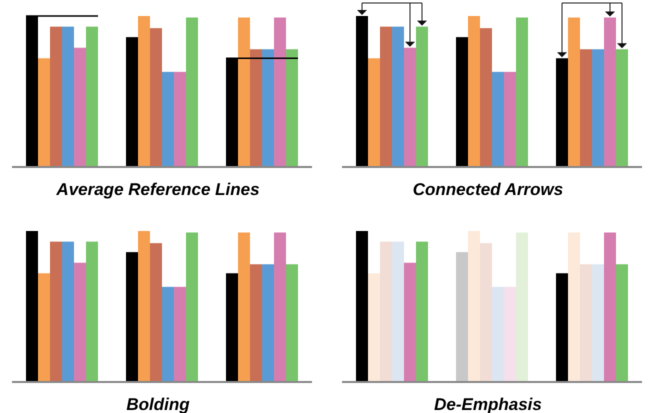 This screenshot has width=649, height=413. Describe the element at coordinates (158, 190) in the screenshot. I see `text: Average Reference Lines` at that location.